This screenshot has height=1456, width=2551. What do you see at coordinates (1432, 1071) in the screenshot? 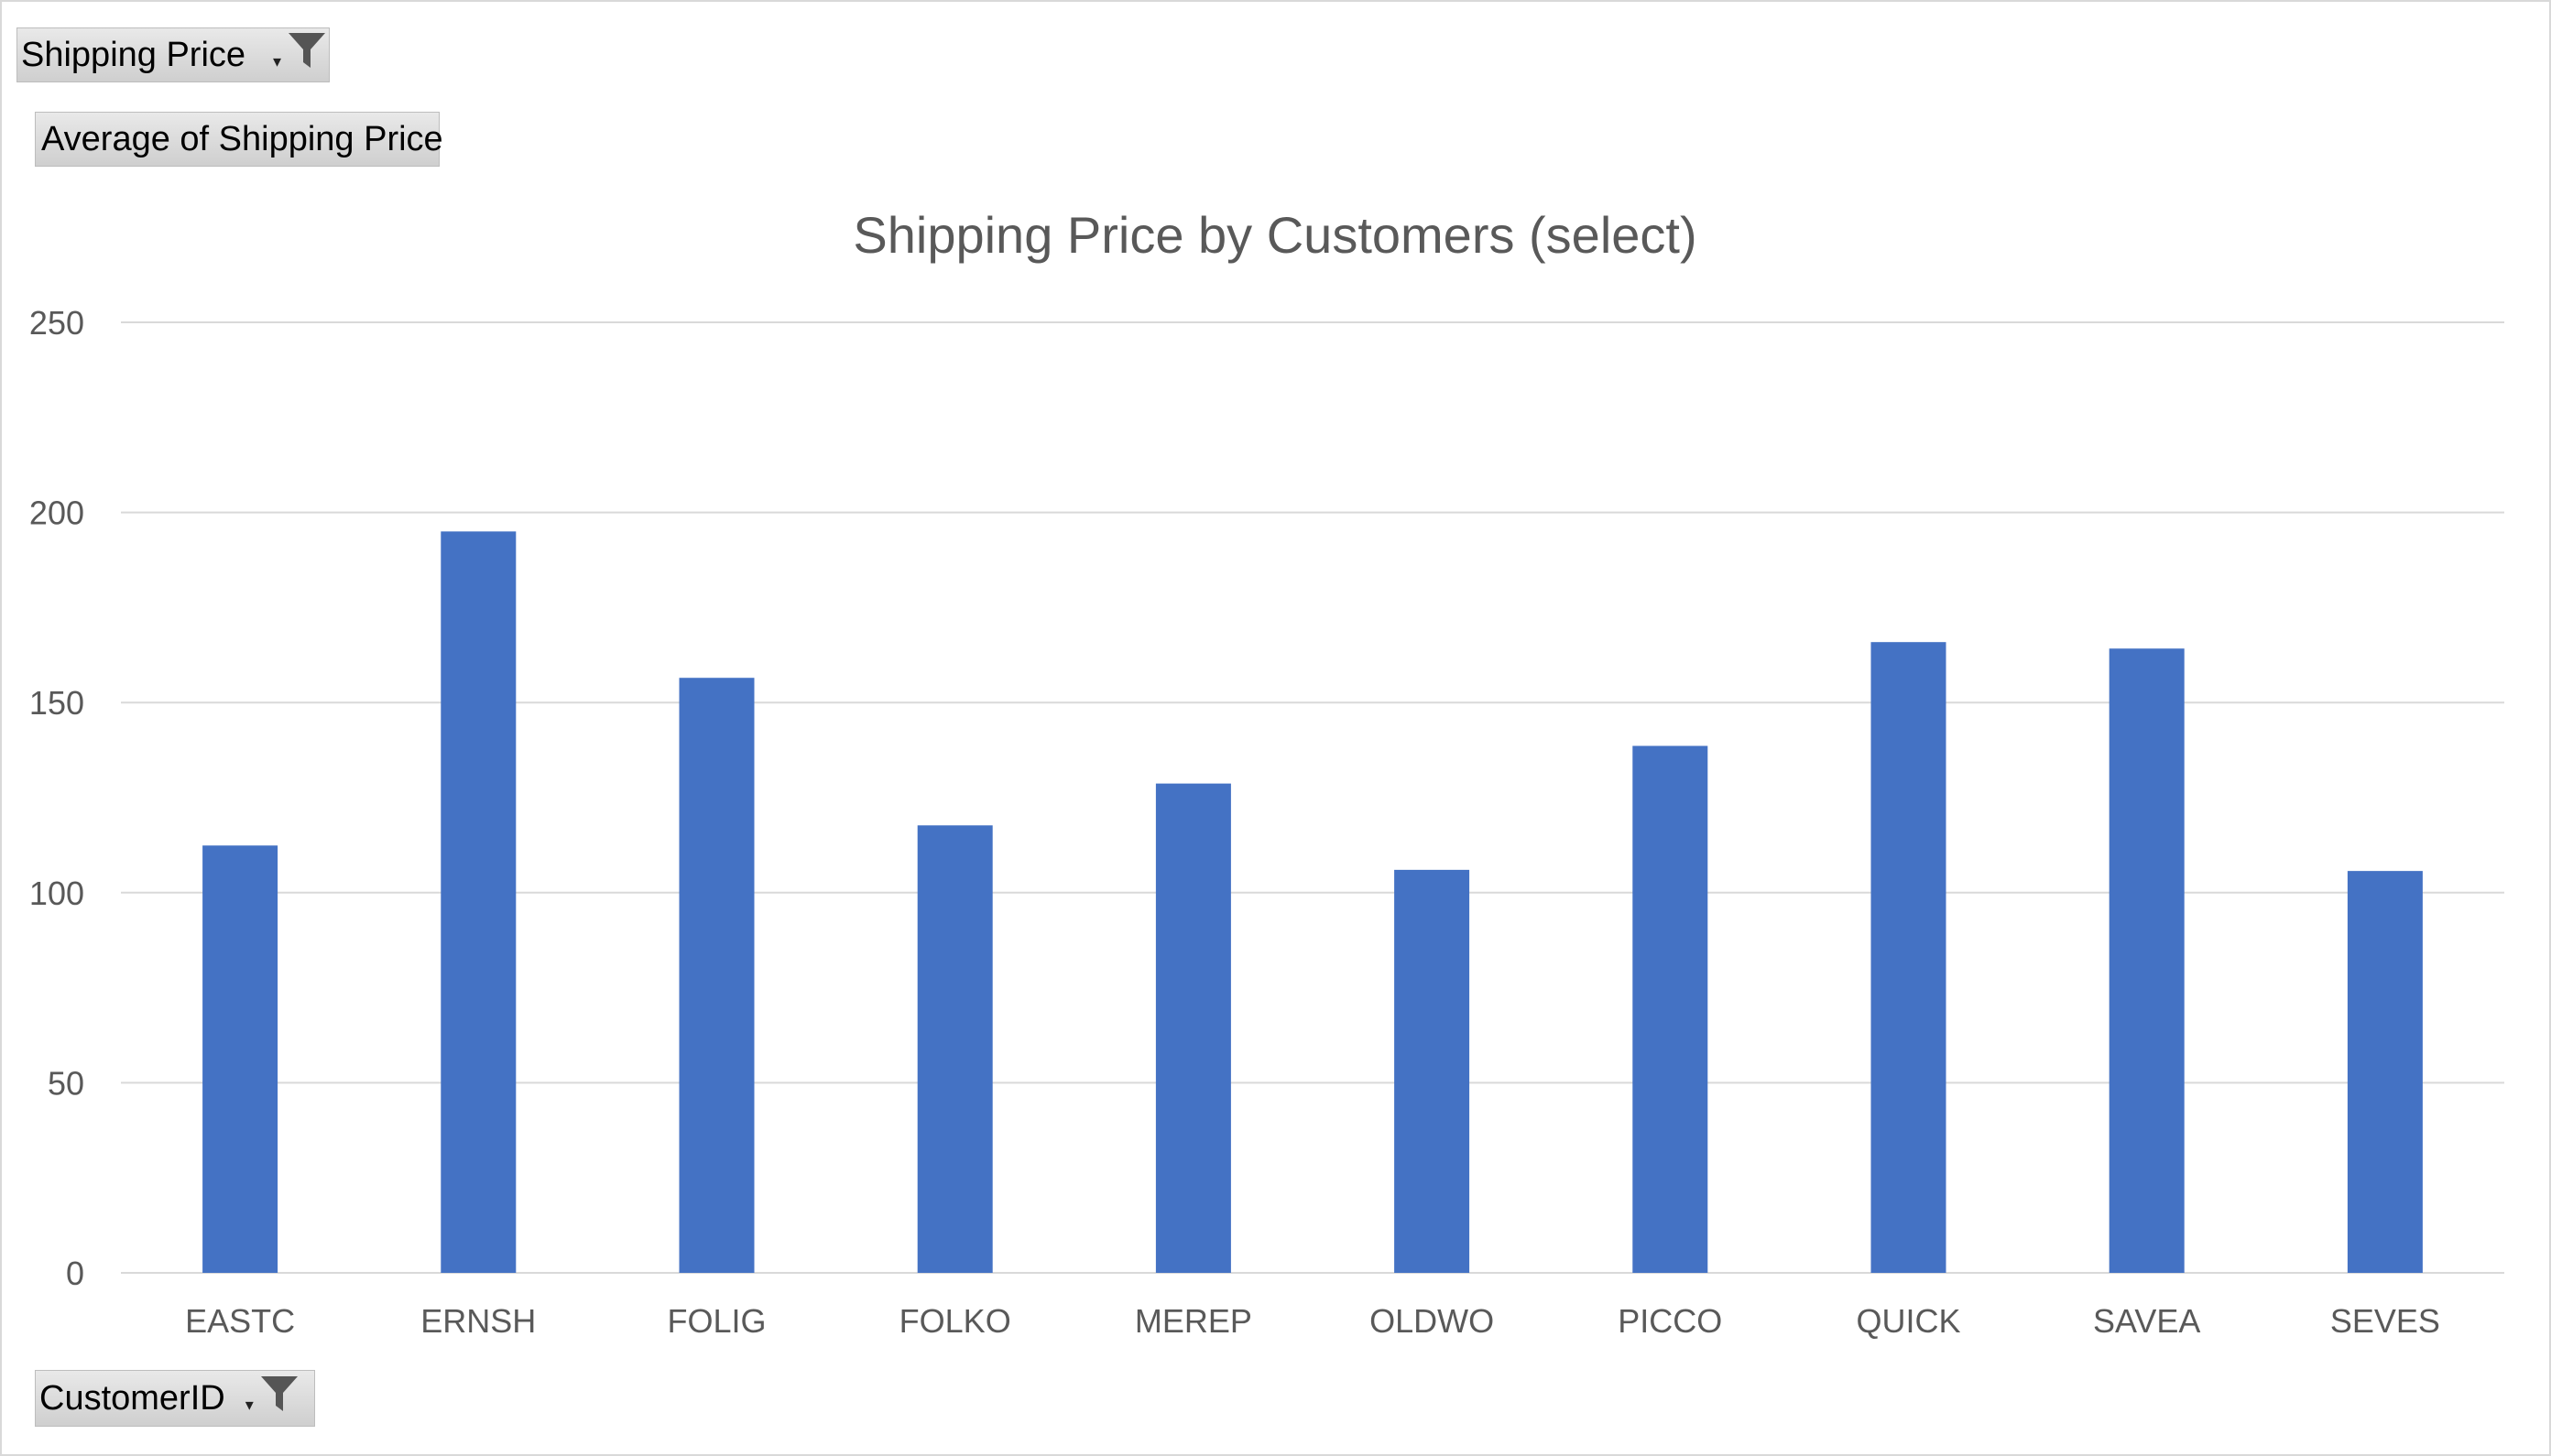
I see `bar-oldwo` at bounding box center [1432, 1071].